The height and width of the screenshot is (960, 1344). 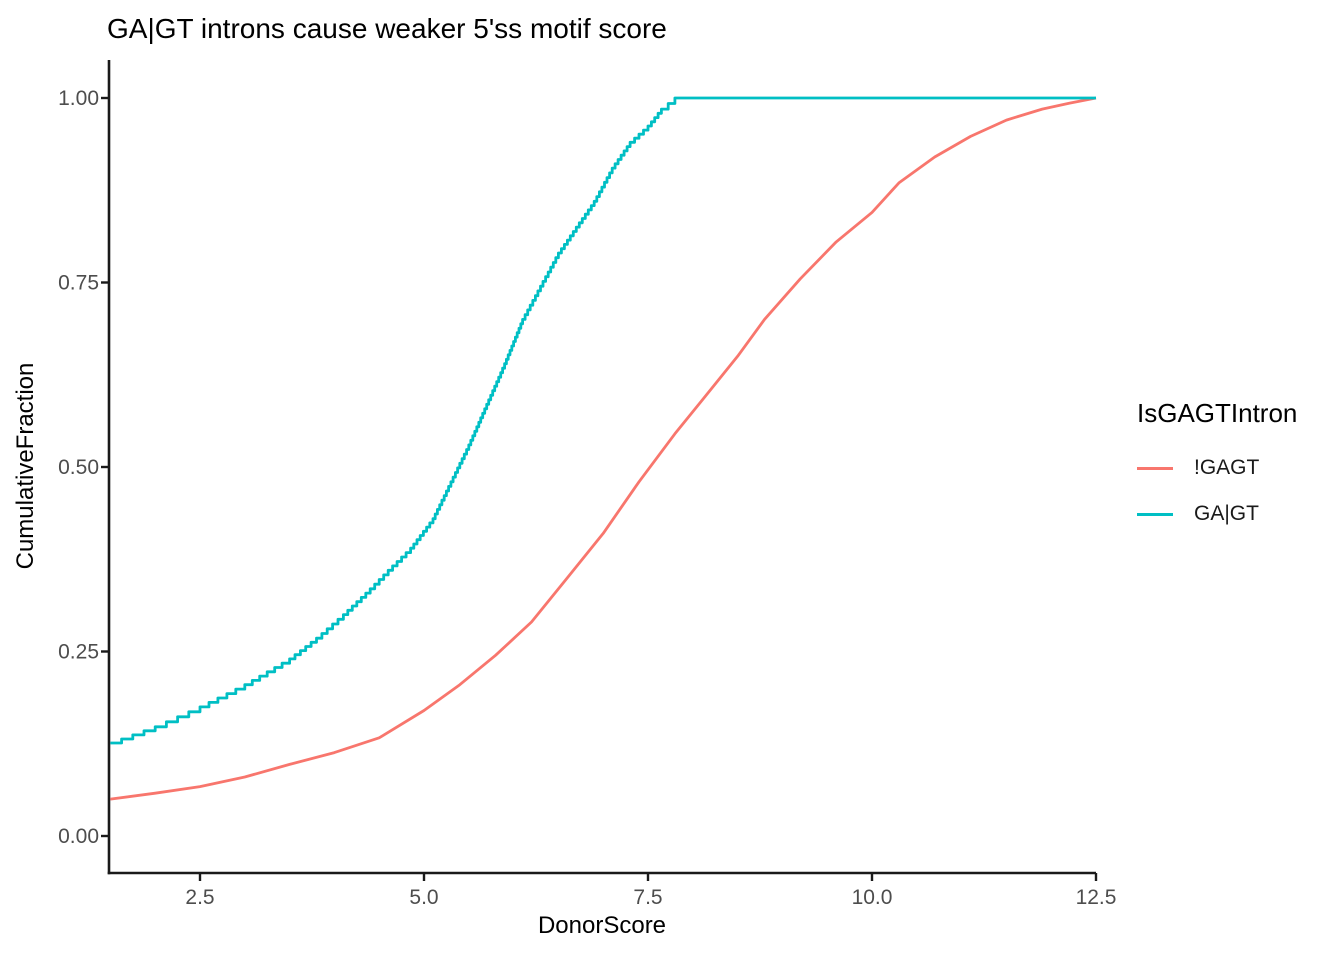 What do you see at coordinates (1227, 467) in the screenshot?
I see `legend-label: !GAGT` at bounding box center [1227, 467].